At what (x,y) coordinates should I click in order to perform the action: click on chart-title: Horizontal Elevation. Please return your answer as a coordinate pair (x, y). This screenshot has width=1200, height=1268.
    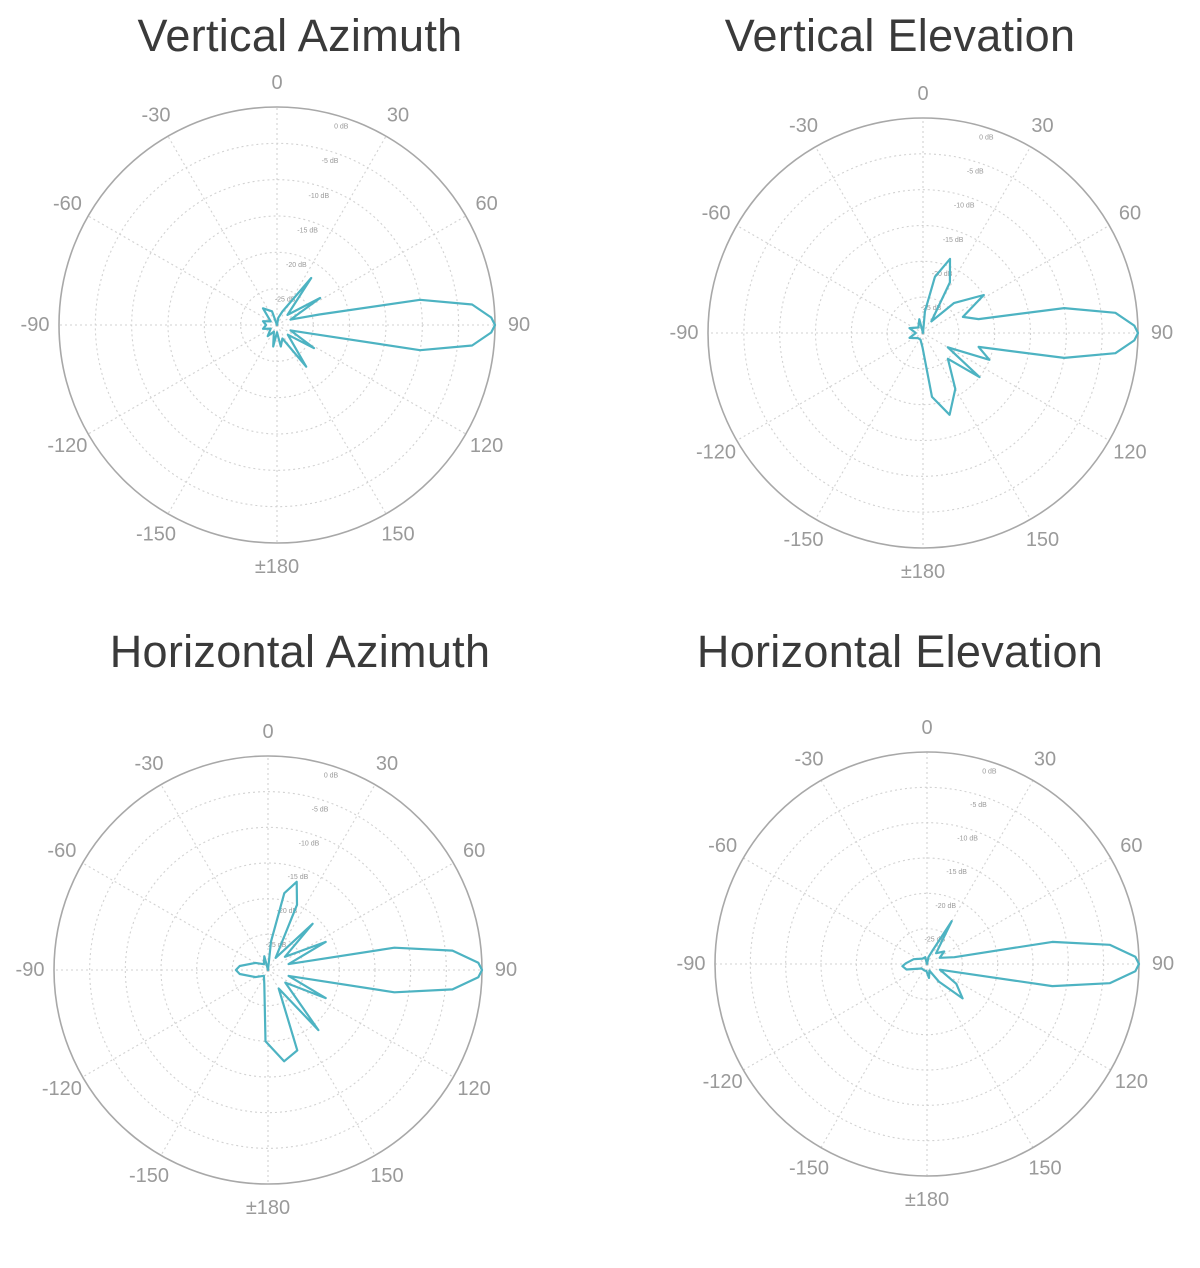
    Looking at the image, I should click on (900, 651).